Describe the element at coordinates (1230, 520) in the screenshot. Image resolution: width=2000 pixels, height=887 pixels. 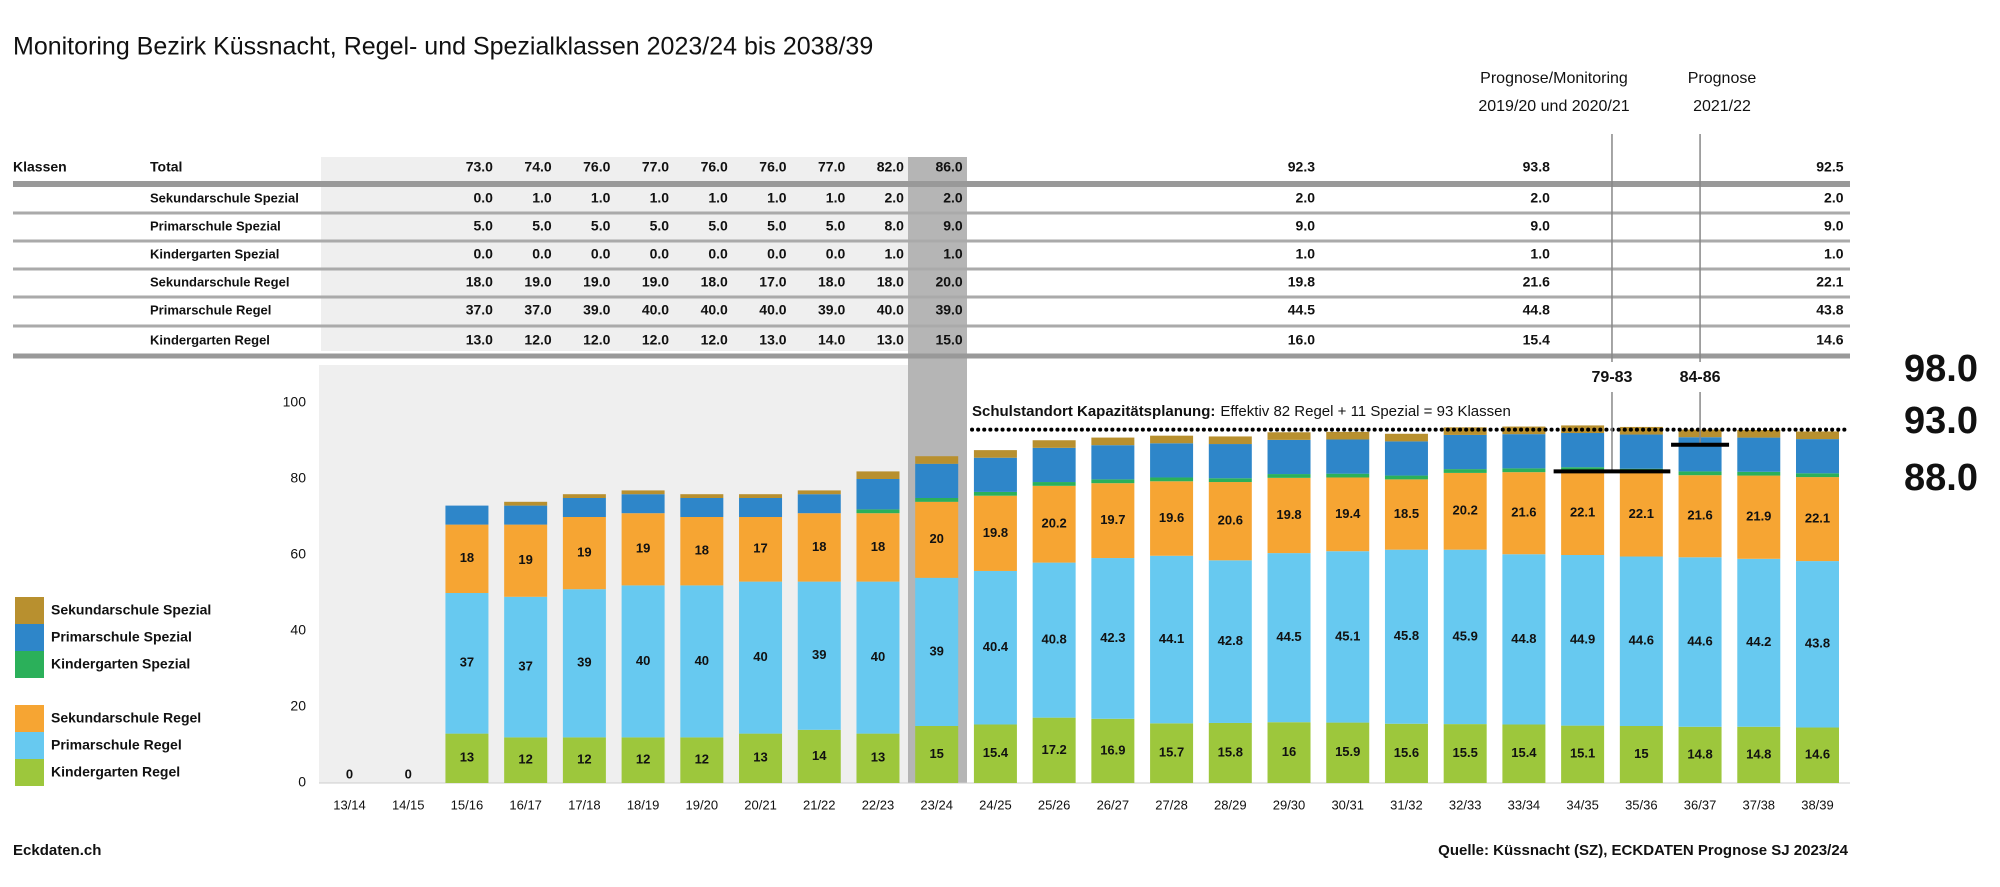
I see `data-label: 20.6` at that location.